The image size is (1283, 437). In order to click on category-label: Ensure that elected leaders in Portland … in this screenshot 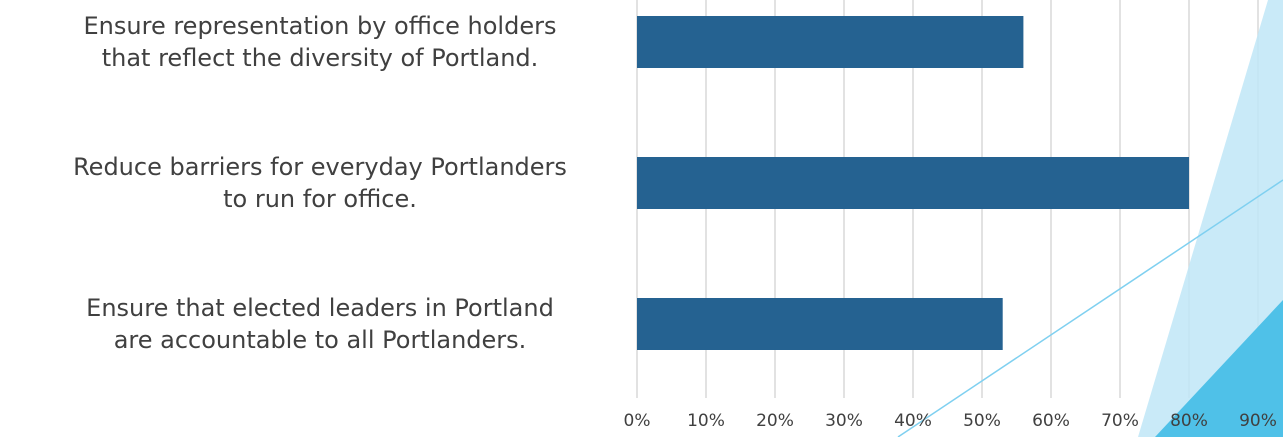, I will do `click(320, 324)`.